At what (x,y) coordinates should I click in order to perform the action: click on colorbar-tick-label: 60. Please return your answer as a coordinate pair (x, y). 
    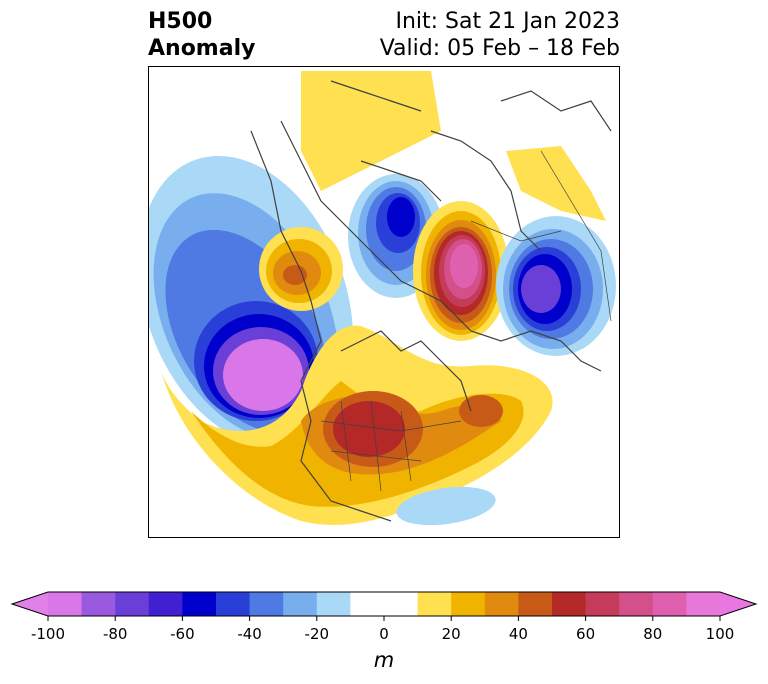
    Looking at the image, I should click on (586, 634).